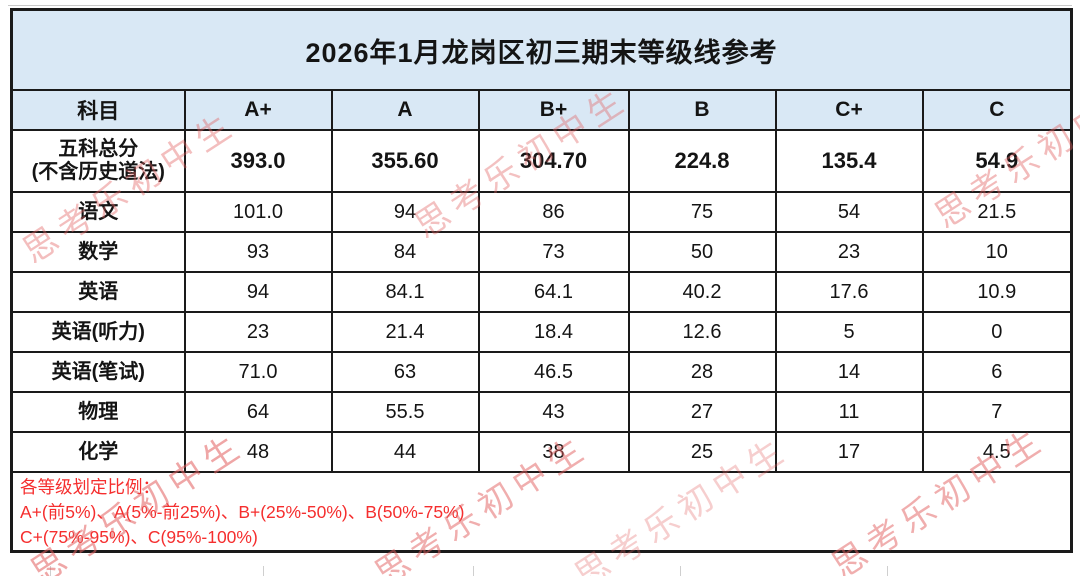  What do you see at coordinates (702, 292) in the screenshot?
I see `value-cell: 40.2` at bounding box center [702, 292].